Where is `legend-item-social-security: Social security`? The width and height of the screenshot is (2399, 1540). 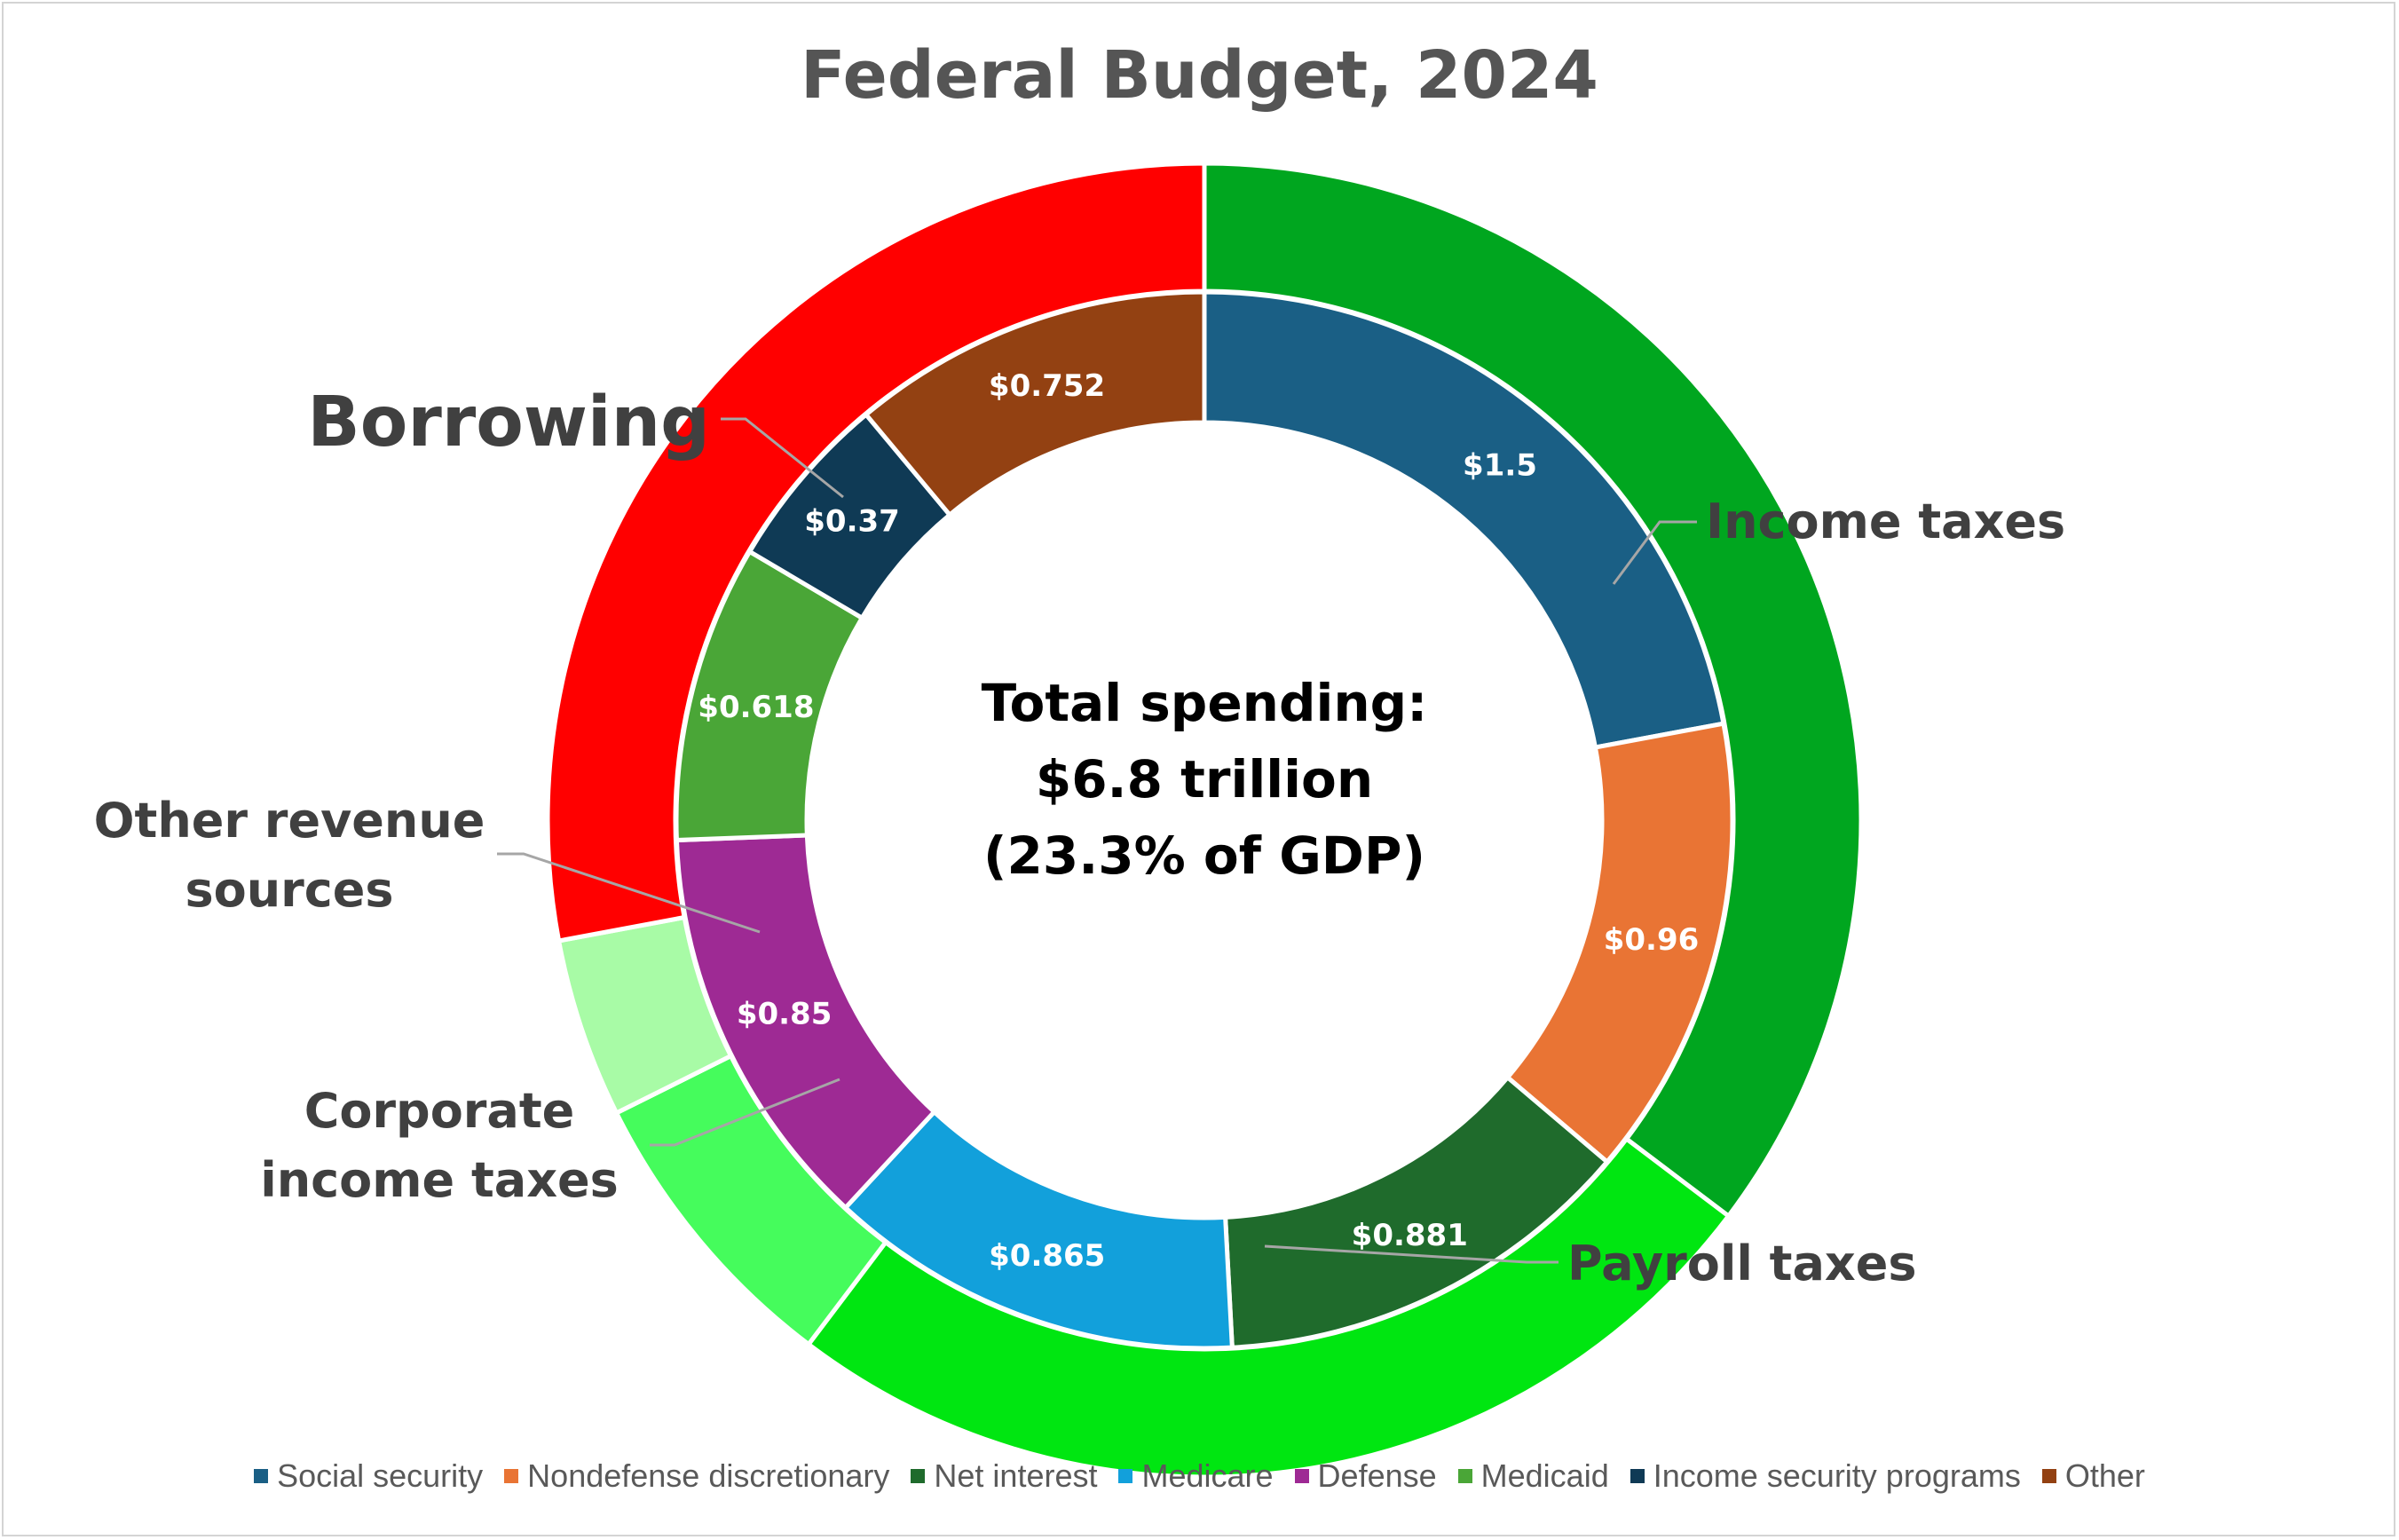
legend-item-social-security: Social security is located at coordinates (368, 1476).